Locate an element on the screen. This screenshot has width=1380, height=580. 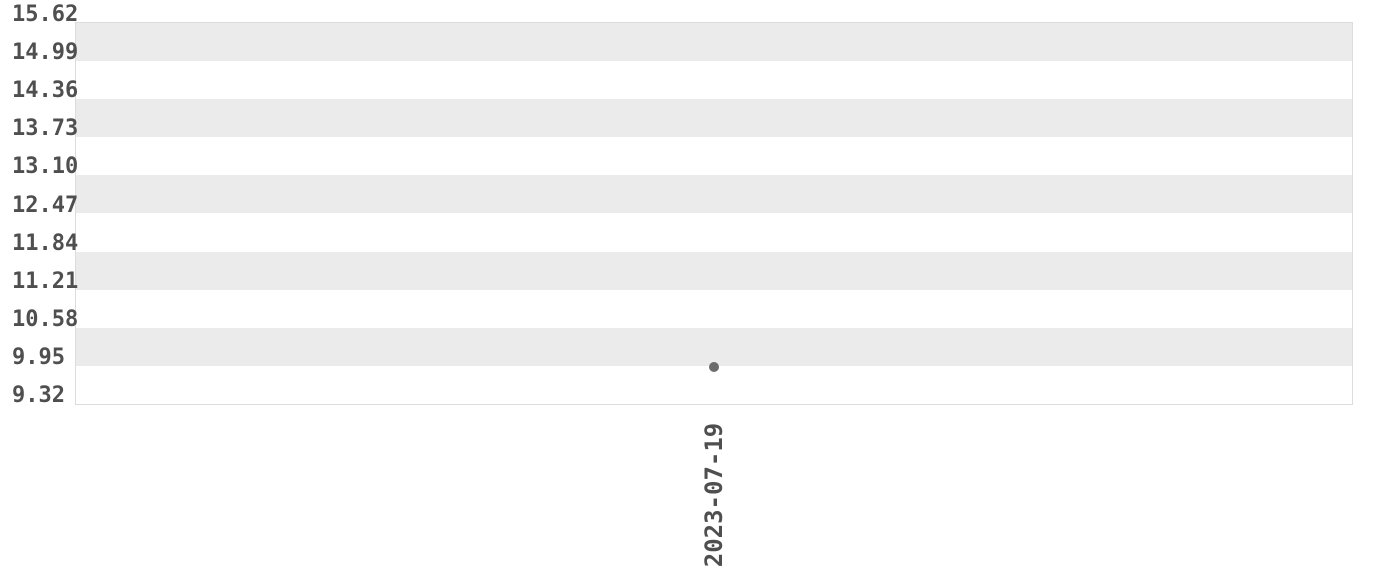
x-tick-label: 2023-07-19 is located at coordinates (714, 495).